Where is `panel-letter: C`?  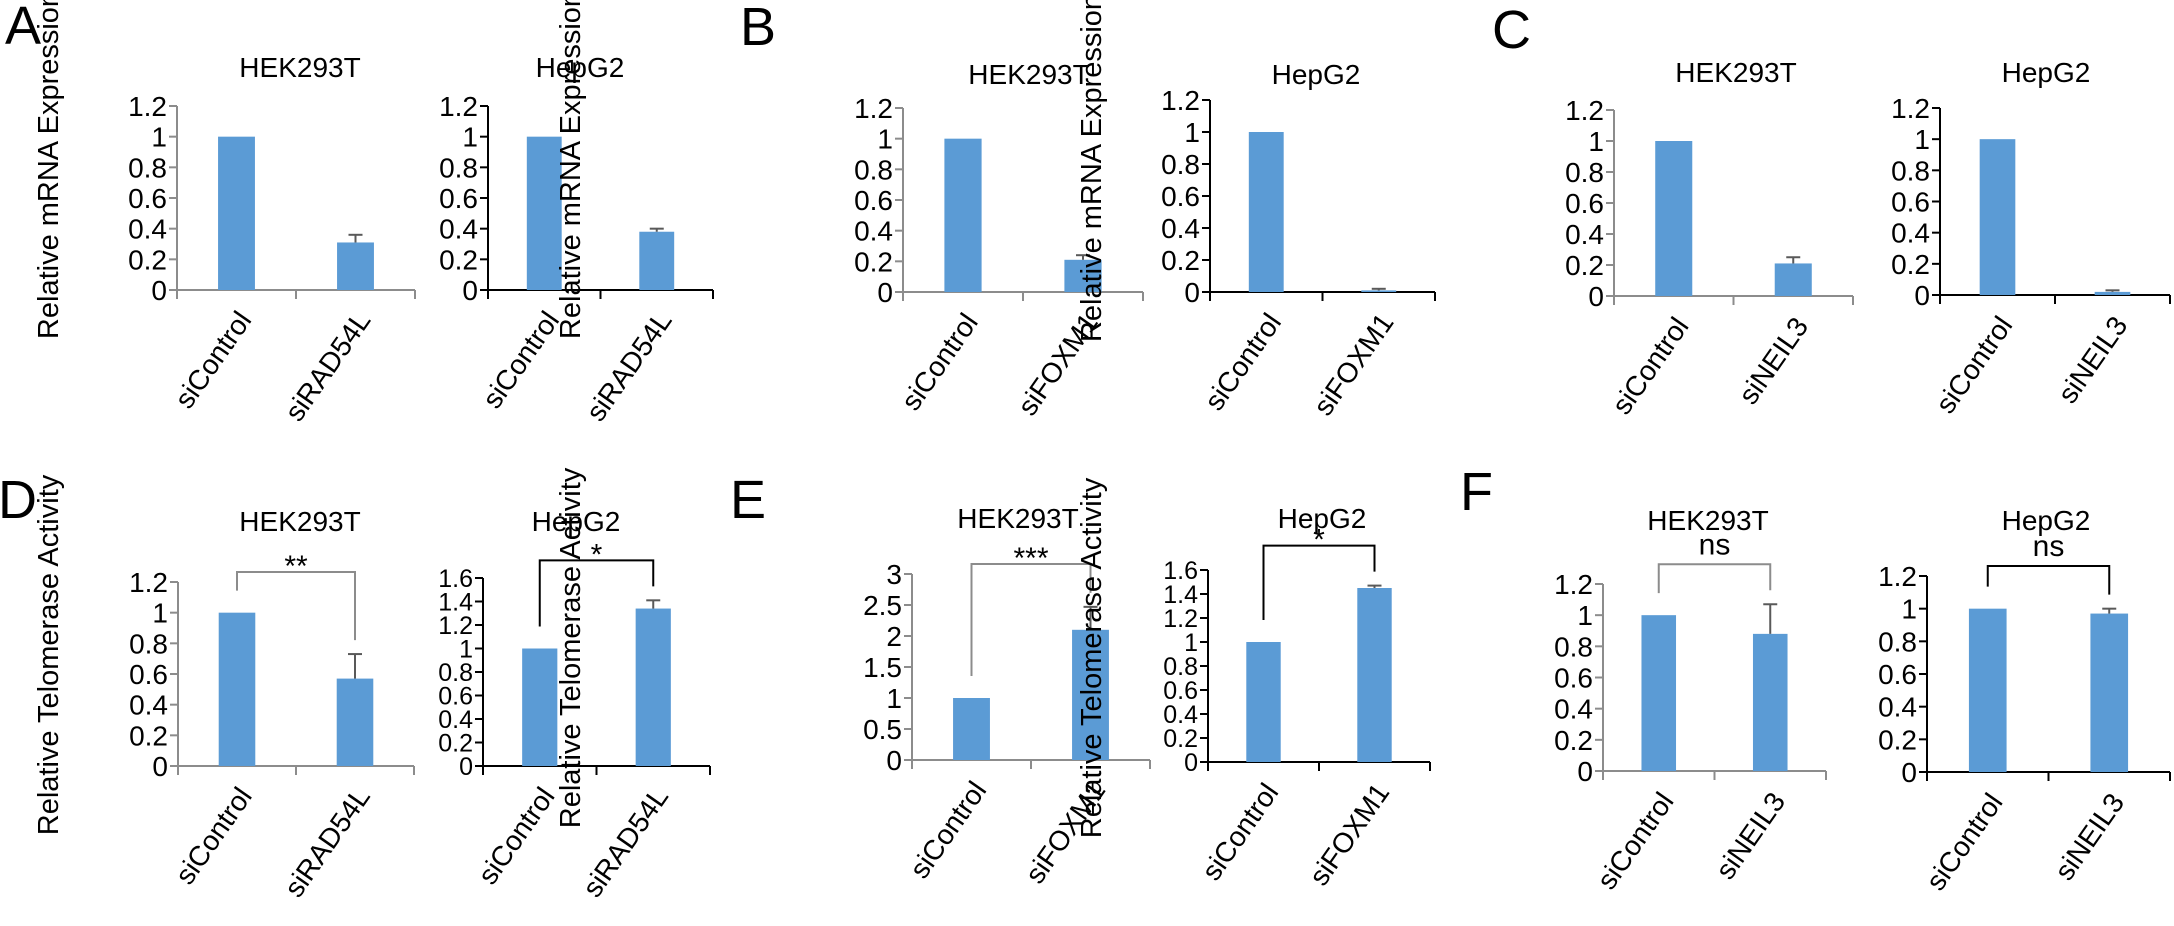
panel-letter: C is located at coordinates (1511, 30).